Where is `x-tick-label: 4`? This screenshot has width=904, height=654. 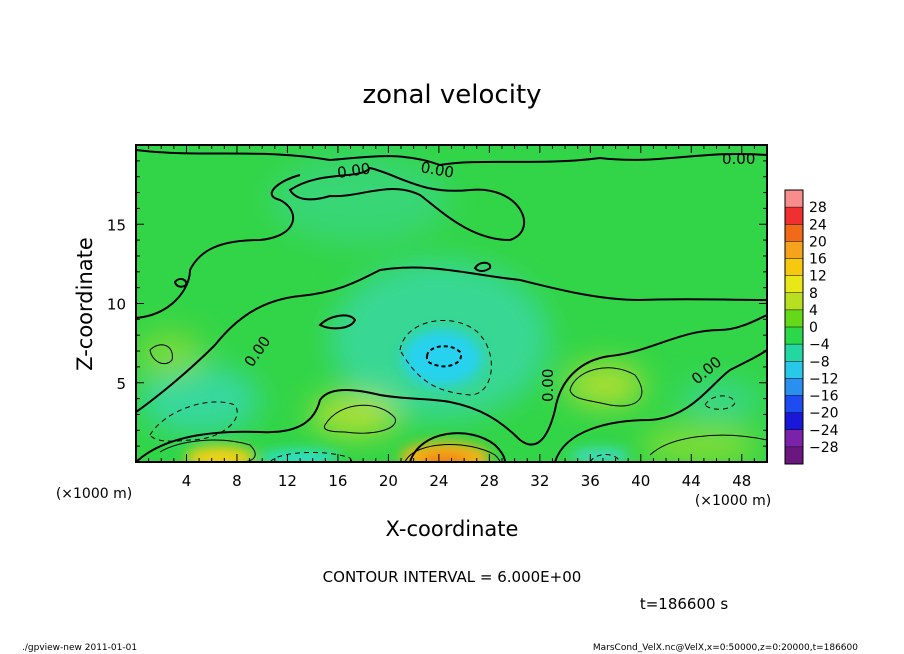
x-tick-label: 4 is located at coordinates (187, 481).